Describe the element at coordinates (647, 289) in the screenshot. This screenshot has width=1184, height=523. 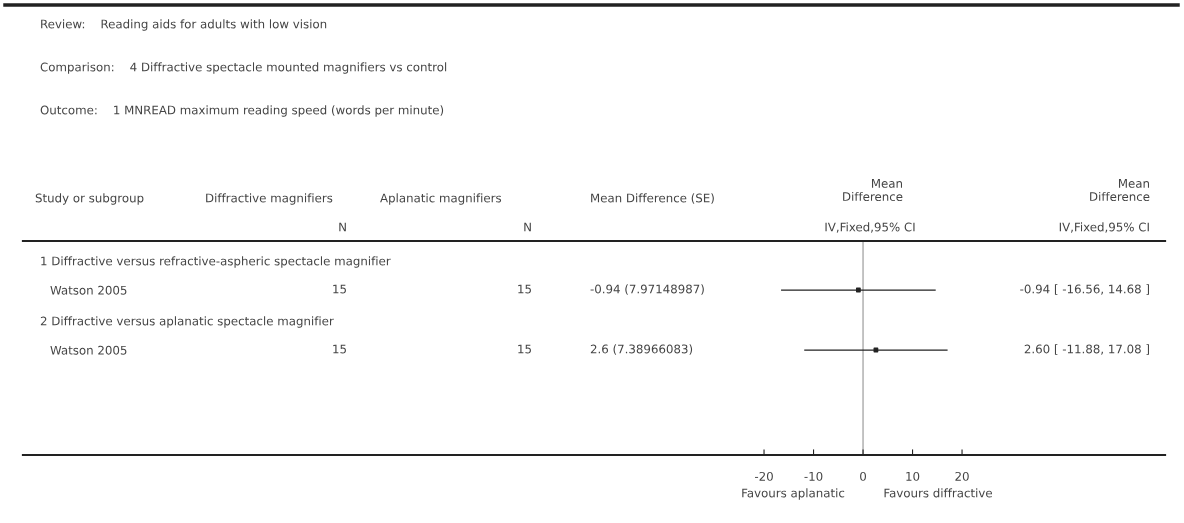
I see `annotation: -0.94 (7.97148987)` at that location.